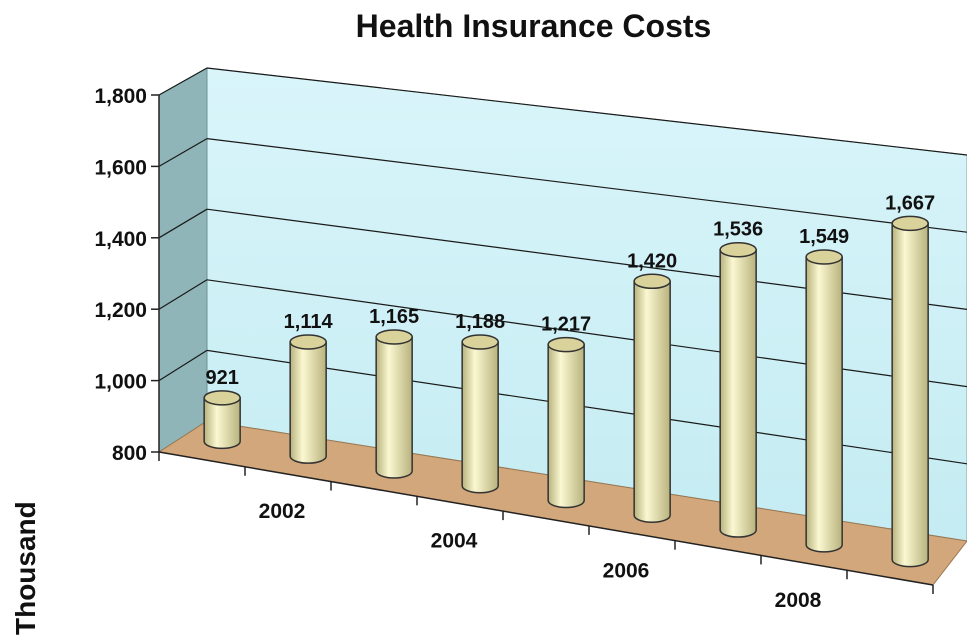 The width and height of the screenshot is (967, 635). Describe the element at coordinates (120, 167) in the screenshot. I see `y-tick-label: 1,600` at that location.